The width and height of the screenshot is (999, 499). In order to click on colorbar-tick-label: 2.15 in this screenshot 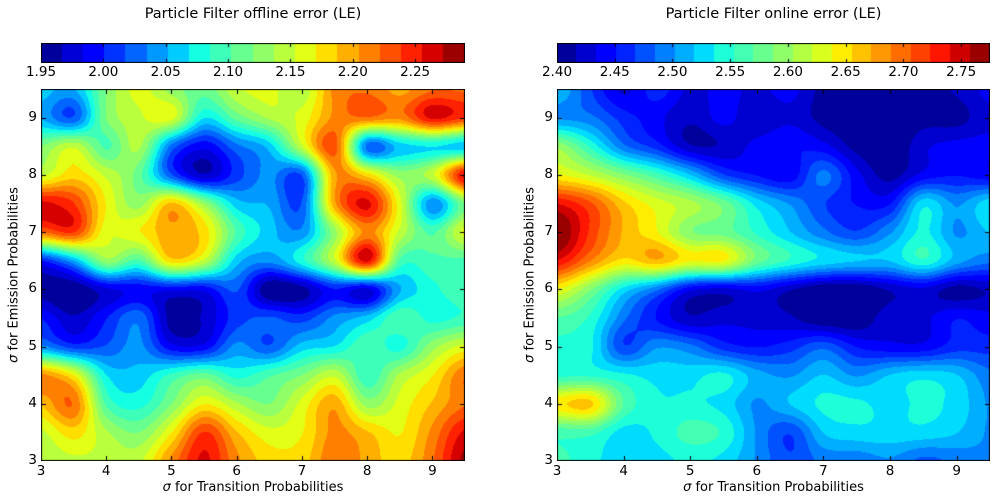, I will do `click(290, 72)`.